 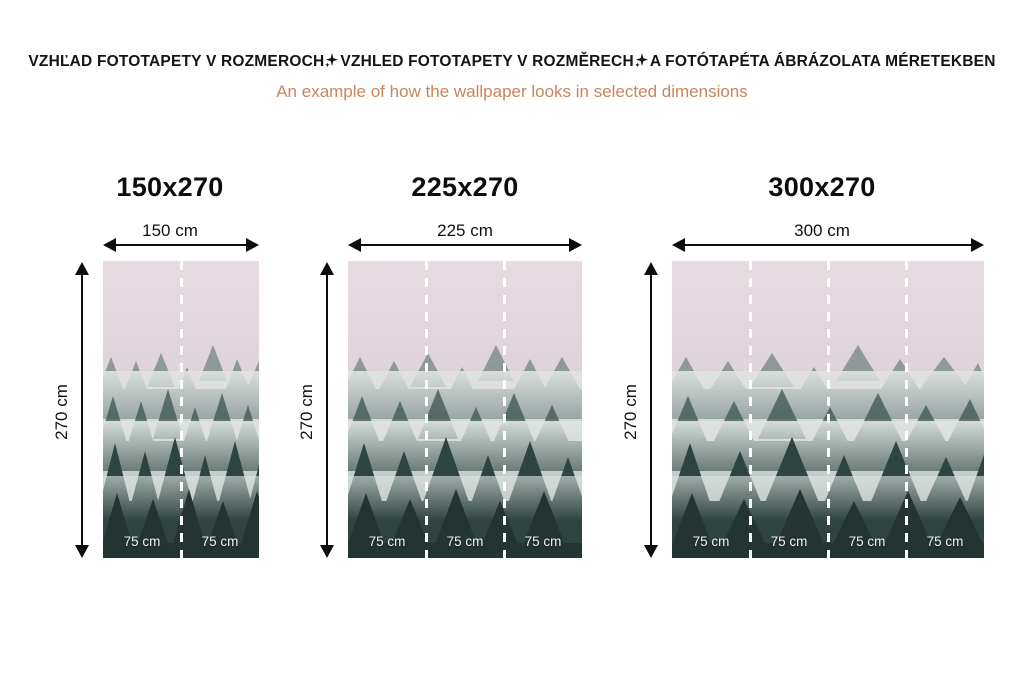 I want to click on wallpaper-preview: 75 cm 75 cm 75 cm 75 cm, so click(x=828, y=409).